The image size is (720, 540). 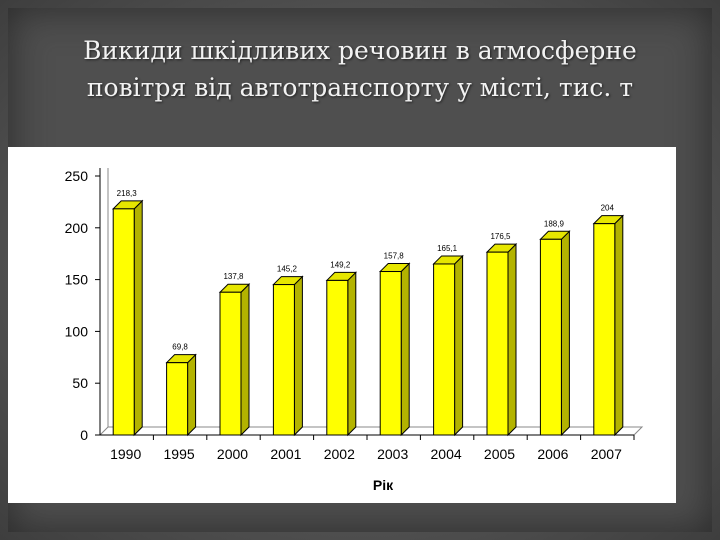 What do you see at coordinates (180, 347) in the screenshot?
I see `data-label: 69,8` at bounding box center [180, 347].